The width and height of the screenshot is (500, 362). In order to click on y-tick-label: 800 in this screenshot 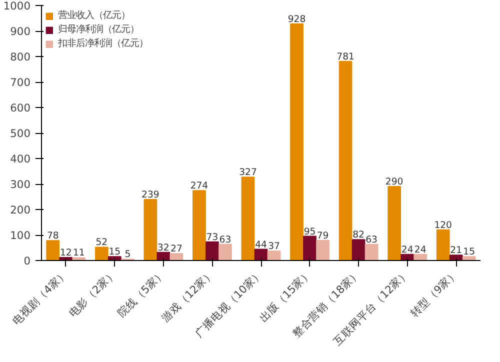, I will do `click(20, 57)`.